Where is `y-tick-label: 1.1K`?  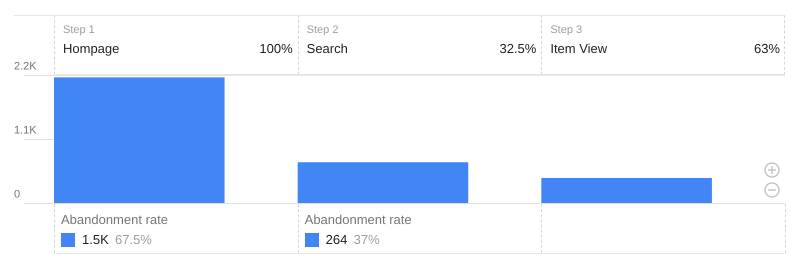 y-tick-label: 1.1K is located at coordinates (26, 130).